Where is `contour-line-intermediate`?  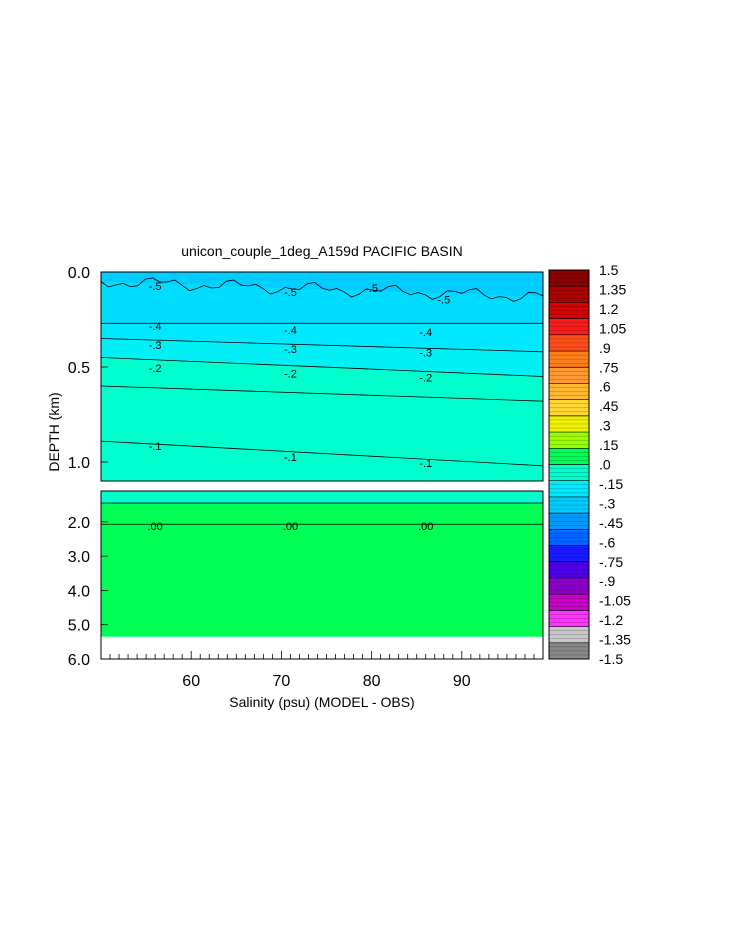 contour-line-intermediate is located at coordinates (322, 393).